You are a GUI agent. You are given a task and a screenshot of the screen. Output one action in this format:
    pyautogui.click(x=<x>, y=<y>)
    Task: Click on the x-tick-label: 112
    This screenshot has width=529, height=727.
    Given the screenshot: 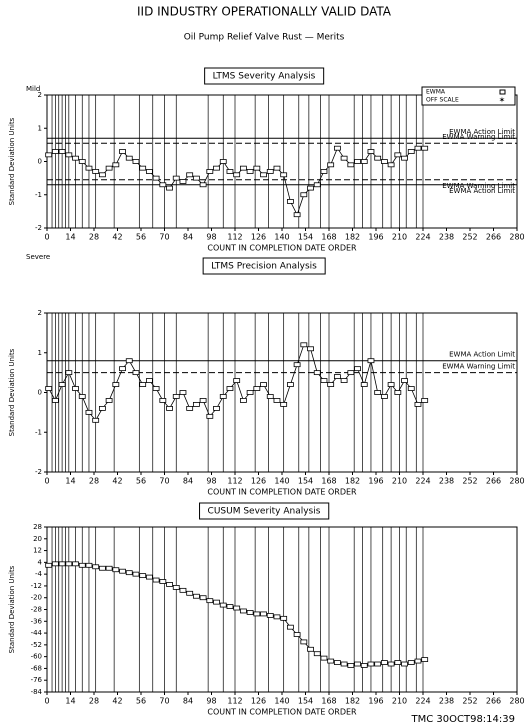 What is the action you would take?
    pyautogui.click(x=234, y=701)
    